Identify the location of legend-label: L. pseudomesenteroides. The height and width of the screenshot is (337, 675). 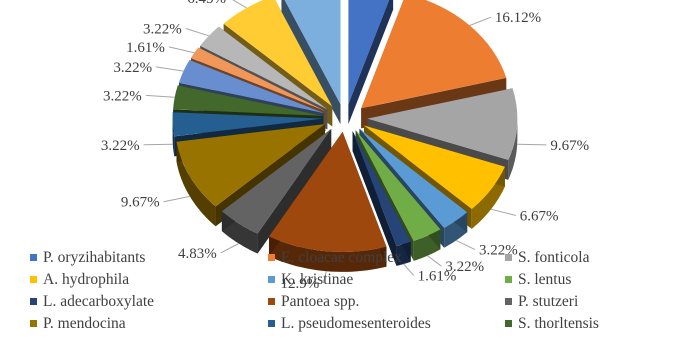
(356, 323).